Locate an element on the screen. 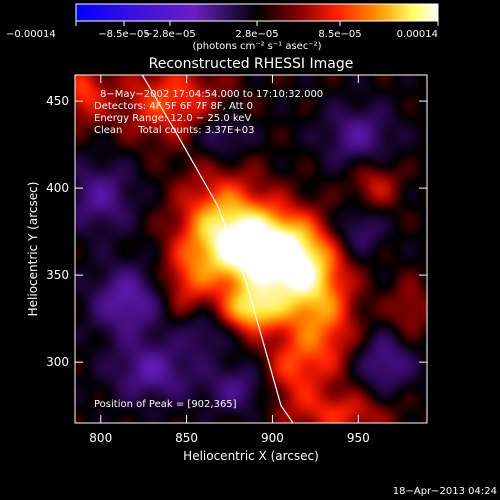  peak-position-label: Position of Peak = [902,365] is located at coordinates (165, 404).